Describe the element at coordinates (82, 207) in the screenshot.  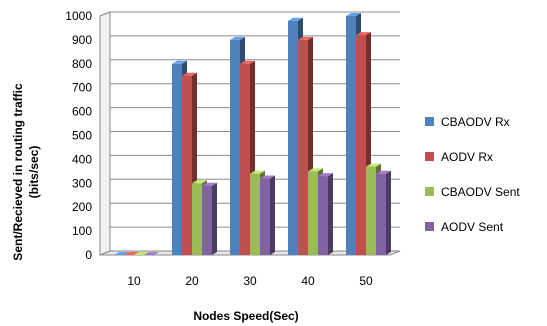
I see `y-tick-label: 200` at that location.